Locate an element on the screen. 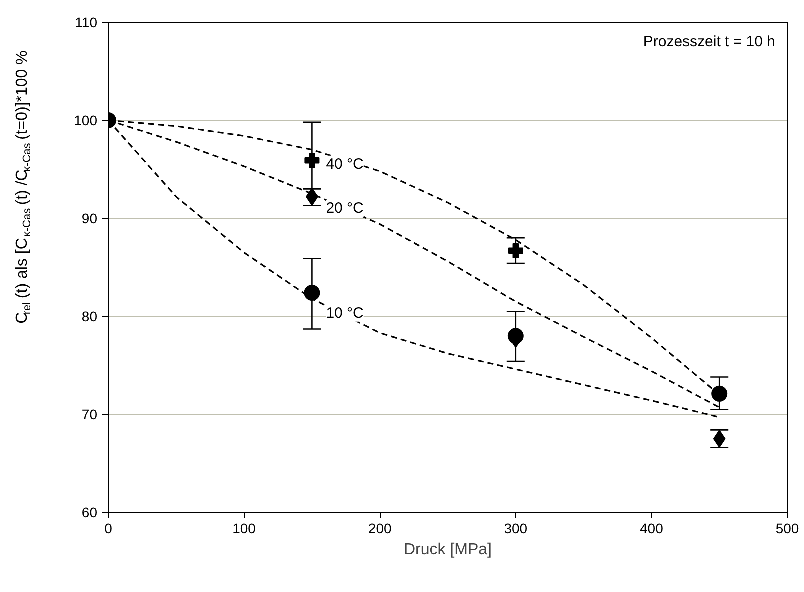 Image resolution: width=804 pixels, height=592 pixels. y-tick-label: 90 is located at coordinates (90, 218).